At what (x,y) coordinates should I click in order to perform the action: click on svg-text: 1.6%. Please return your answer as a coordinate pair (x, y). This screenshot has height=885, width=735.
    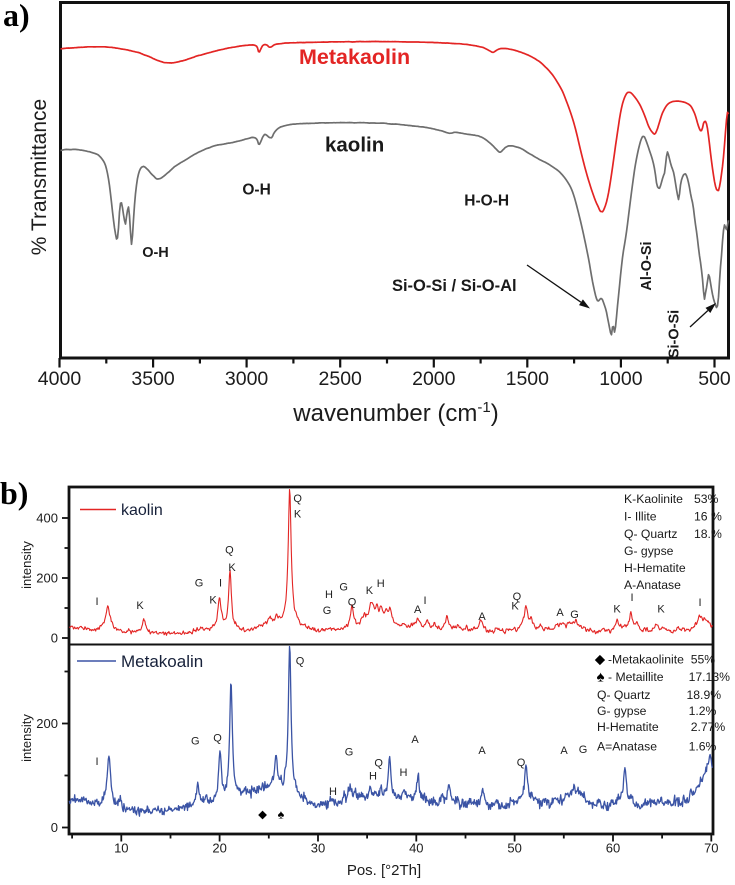
    Looking at the image, I should click on (703, 747).